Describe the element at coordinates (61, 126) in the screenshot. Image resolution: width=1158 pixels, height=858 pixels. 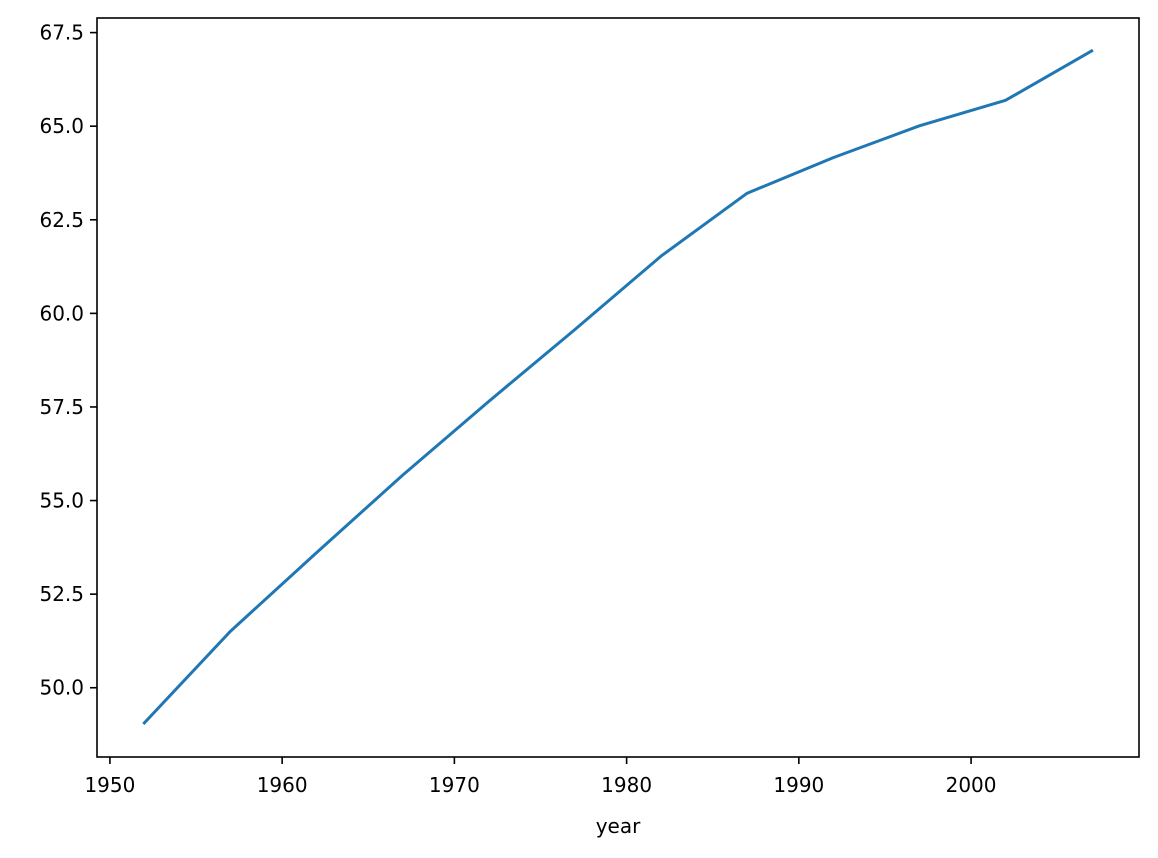
I see `y-tick-label: 65.0` at that location.